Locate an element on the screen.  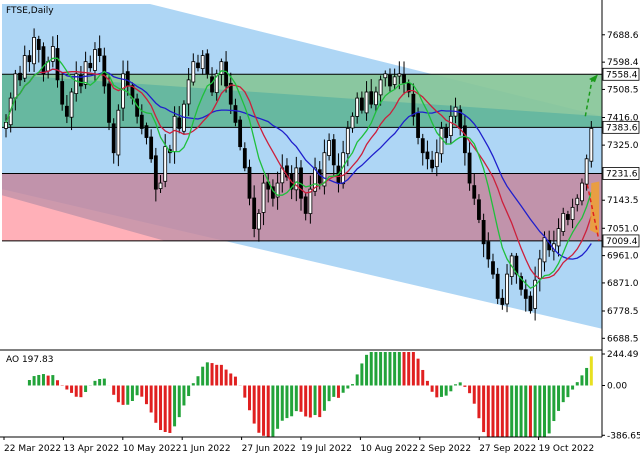
price-tick-label: 6778.5 is located at coordinates (623, 312).